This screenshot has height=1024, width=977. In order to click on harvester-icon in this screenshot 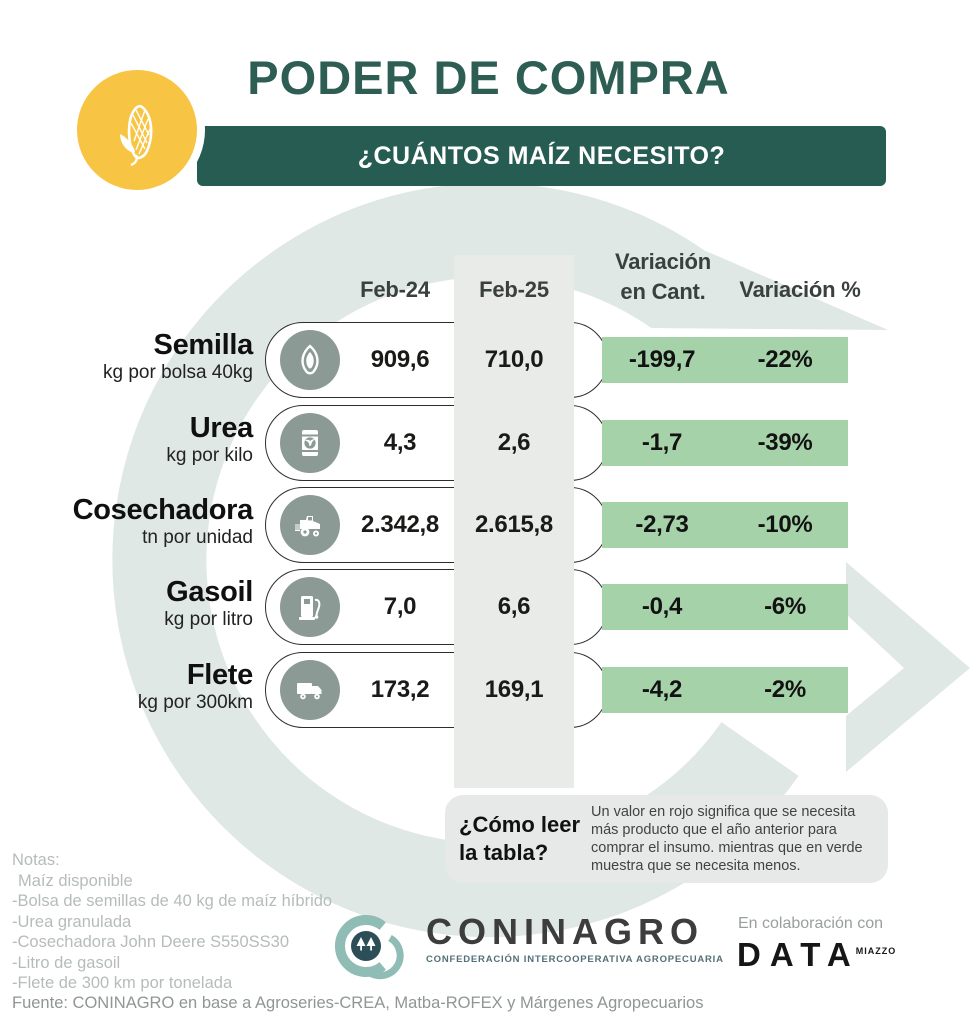, I will do `click(310, 525)`.